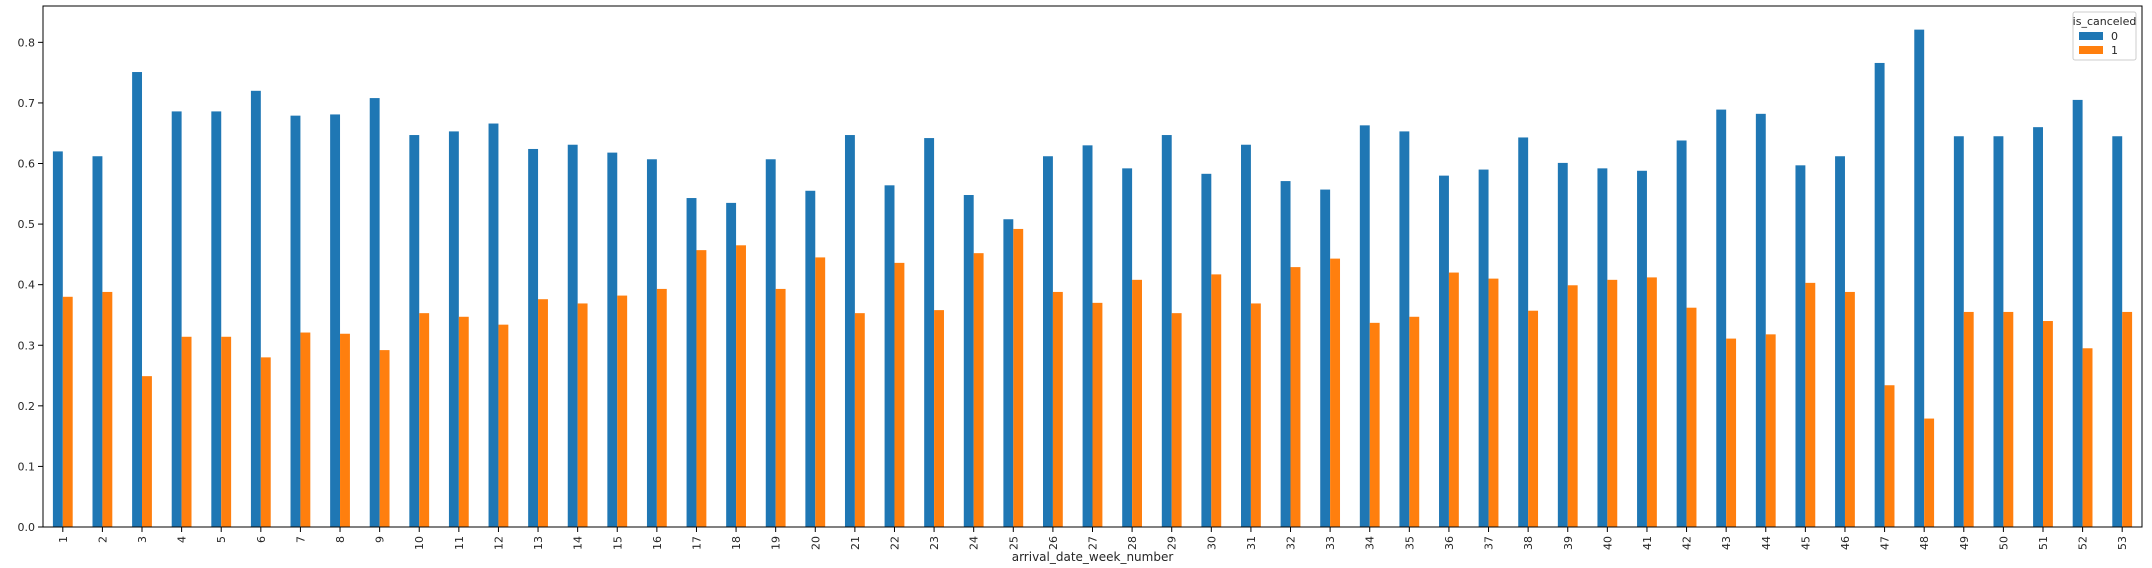 This screenshot has height=568, width=2152. Describe the element at coordinates (2043, 543) in the screenshot. I see `x-tick-label: 51` at that location.